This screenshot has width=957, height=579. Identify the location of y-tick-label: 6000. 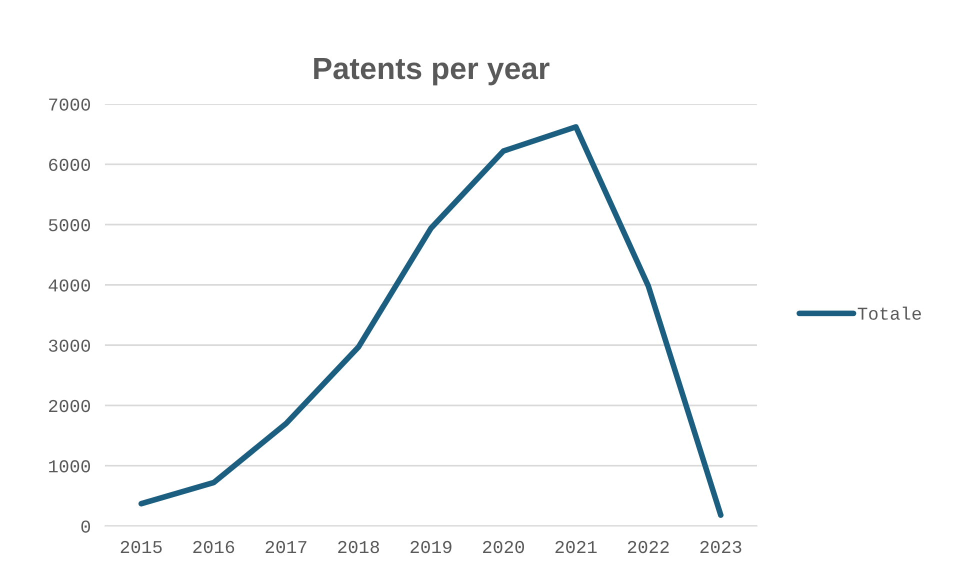
(69, 165).